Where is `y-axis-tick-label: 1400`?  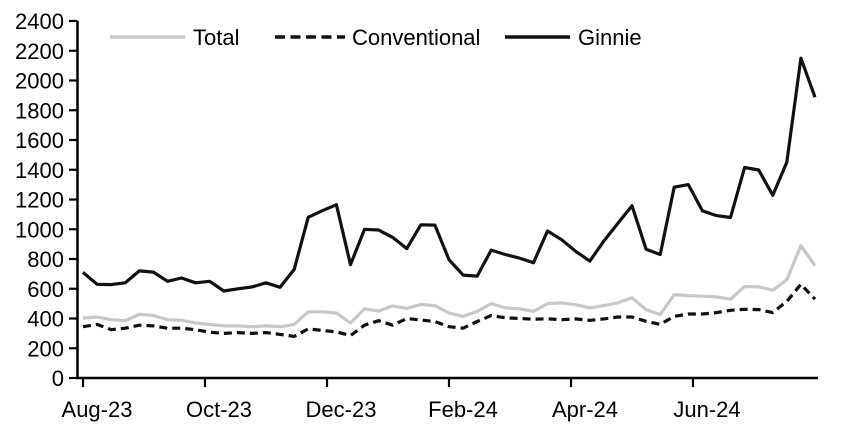
y-axis-tick-label: 1400 is located at coordinates (39, 170).